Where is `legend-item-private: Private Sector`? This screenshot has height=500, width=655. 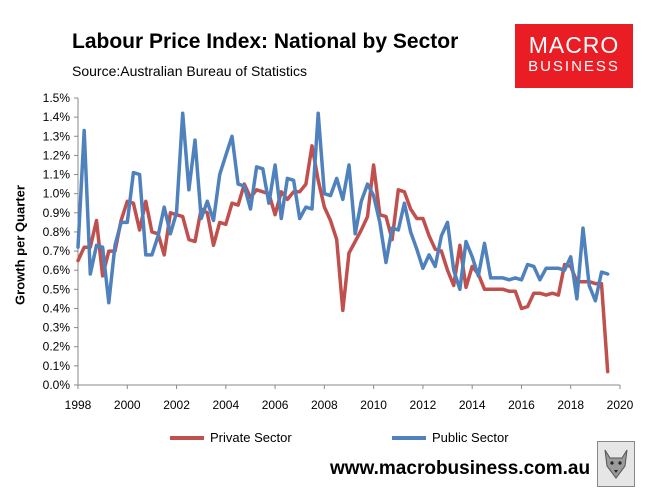
legend-item-private: Private Sector is located at coordinates (231, 437).